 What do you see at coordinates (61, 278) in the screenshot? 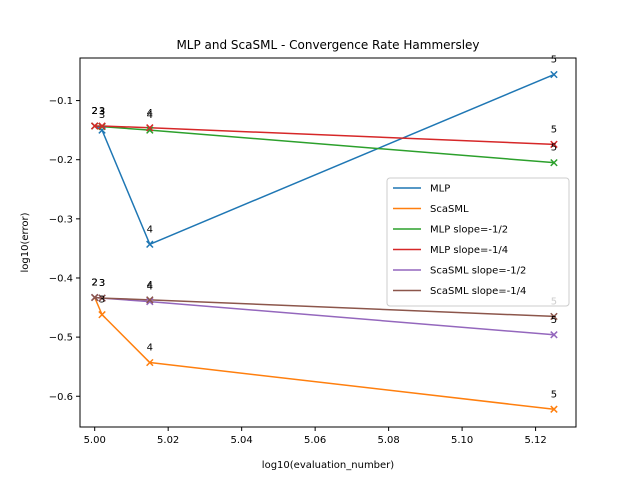
I see `y-tick-label: −0.4` at bounding box center [61, 278].